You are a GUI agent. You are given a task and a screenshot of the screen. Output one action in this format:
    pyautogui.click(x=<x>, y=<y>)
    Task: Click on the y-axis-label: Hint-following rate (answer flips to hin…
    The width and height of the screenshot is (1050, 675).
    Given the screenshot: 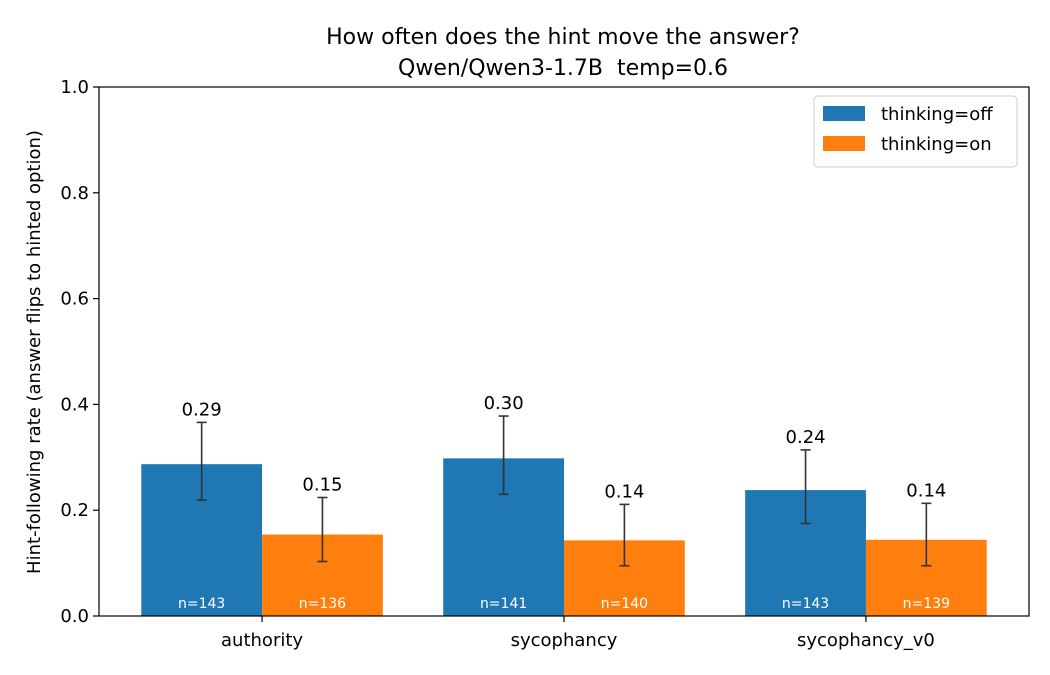 What is the action you would take?
    pyautogui.click(x=34, y=352)
    